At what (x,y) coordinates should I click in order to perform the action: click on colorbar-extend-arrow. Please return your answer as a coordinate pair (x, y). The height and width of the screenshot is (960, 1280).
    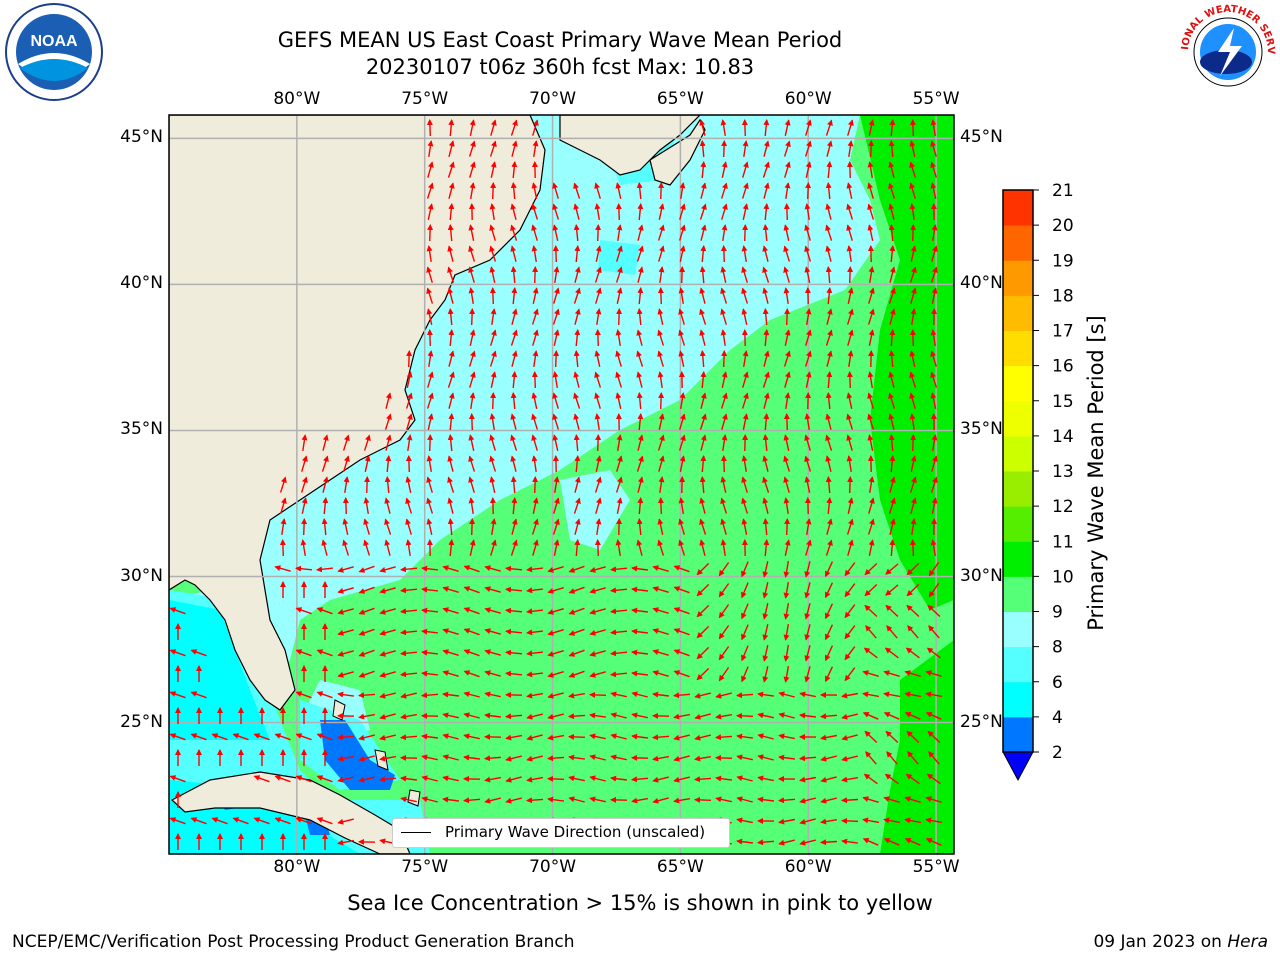
    Looking at the image, I should click on (1018, 766).